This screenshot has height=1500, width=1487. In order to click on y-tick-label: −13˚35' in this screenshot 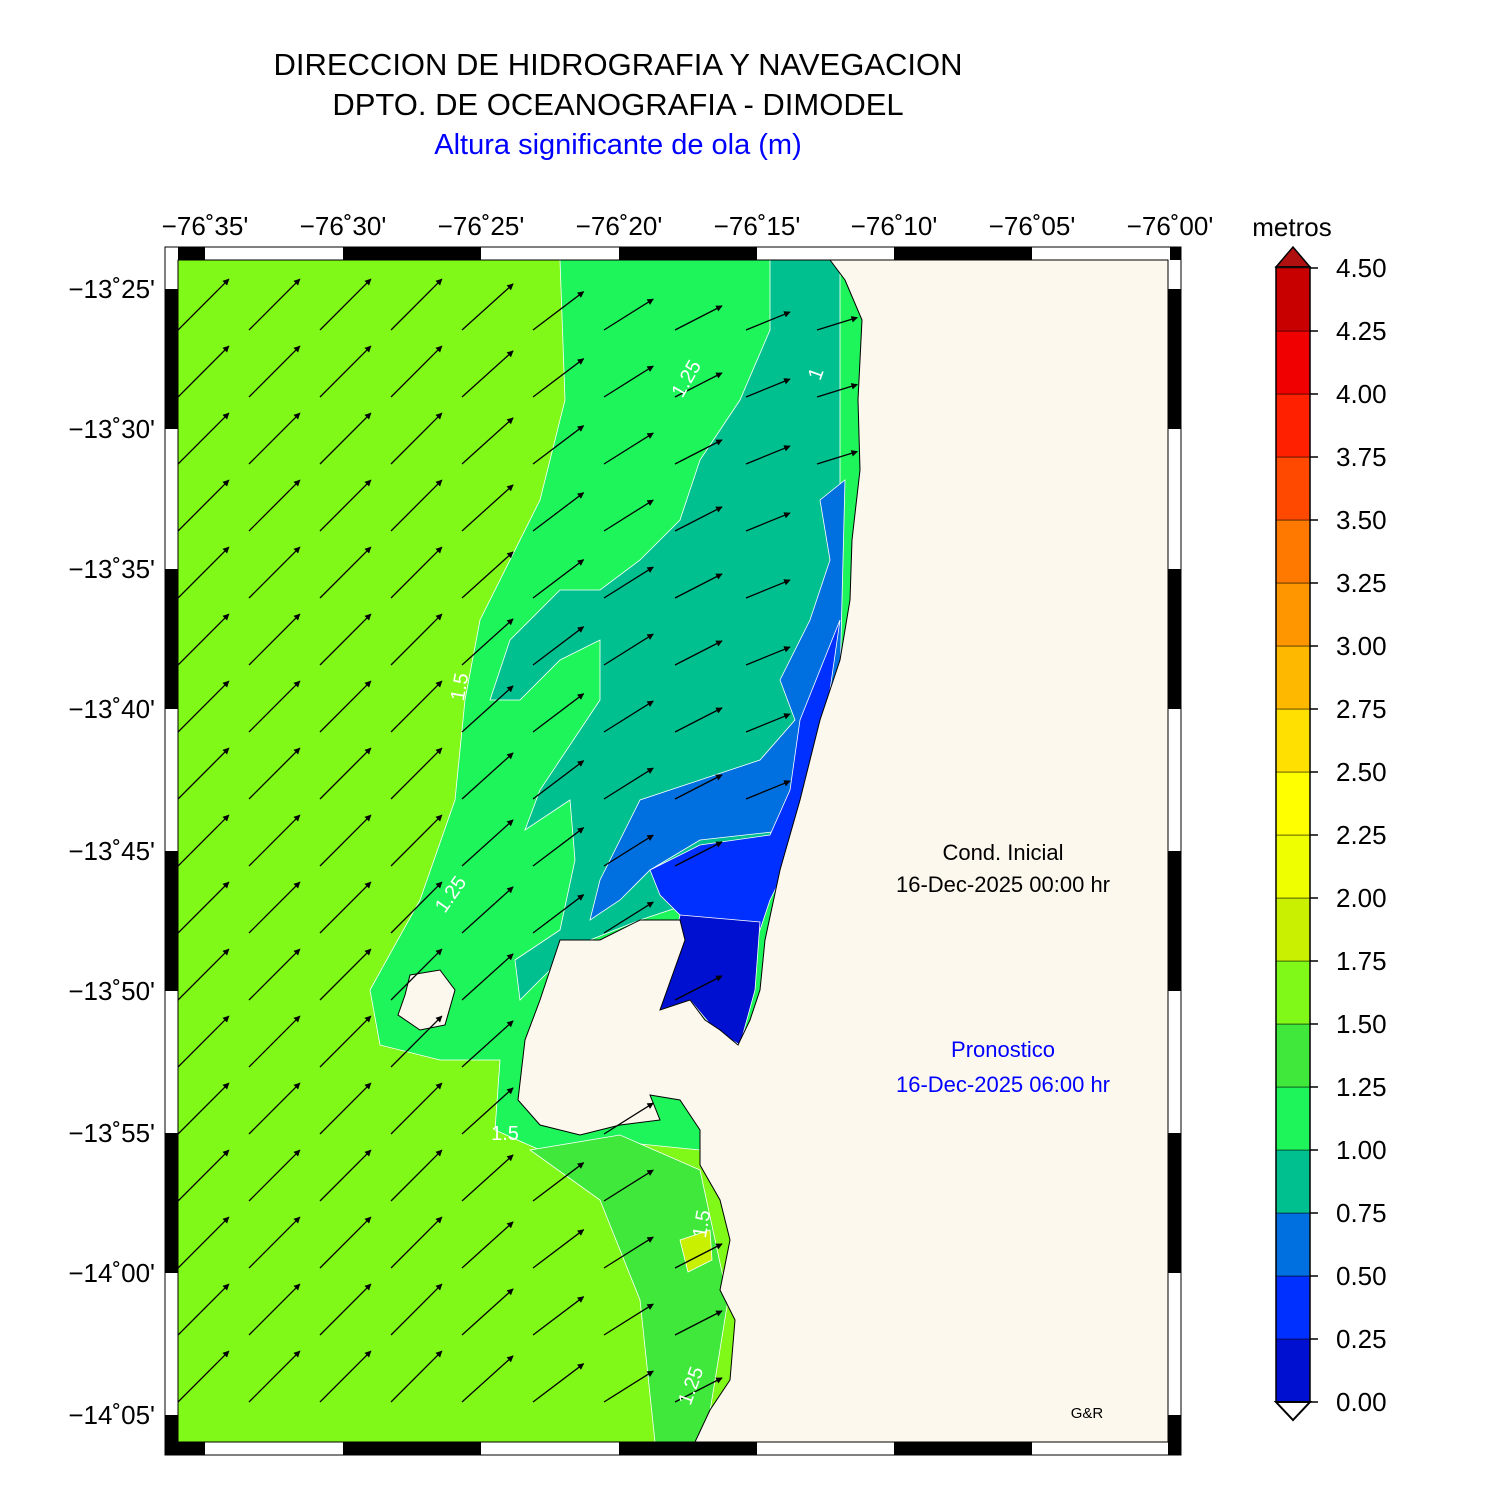, I will do `click(111, 569)`.